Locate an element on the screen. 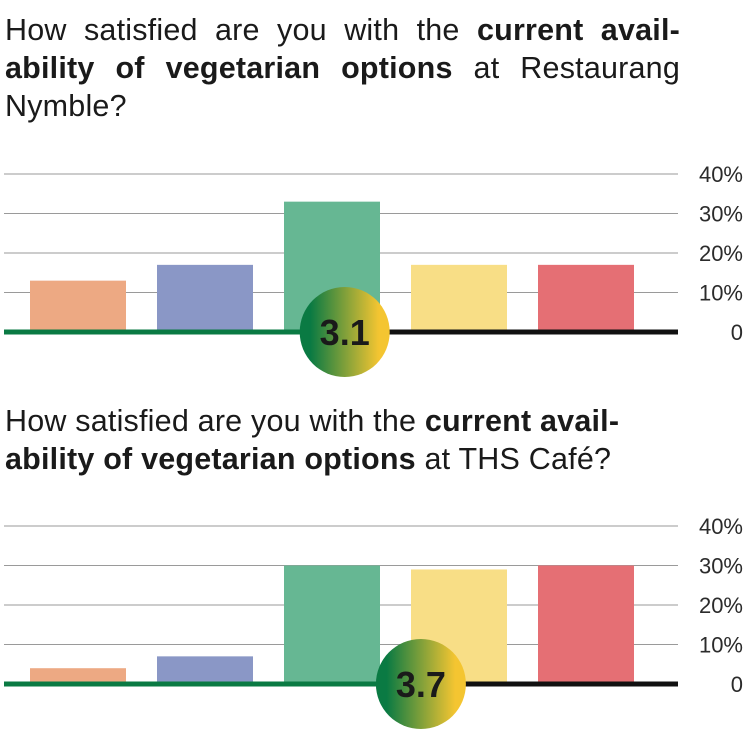  question-1-suffix: at Restaurang Nymble? is located at coordinates (342, 87).